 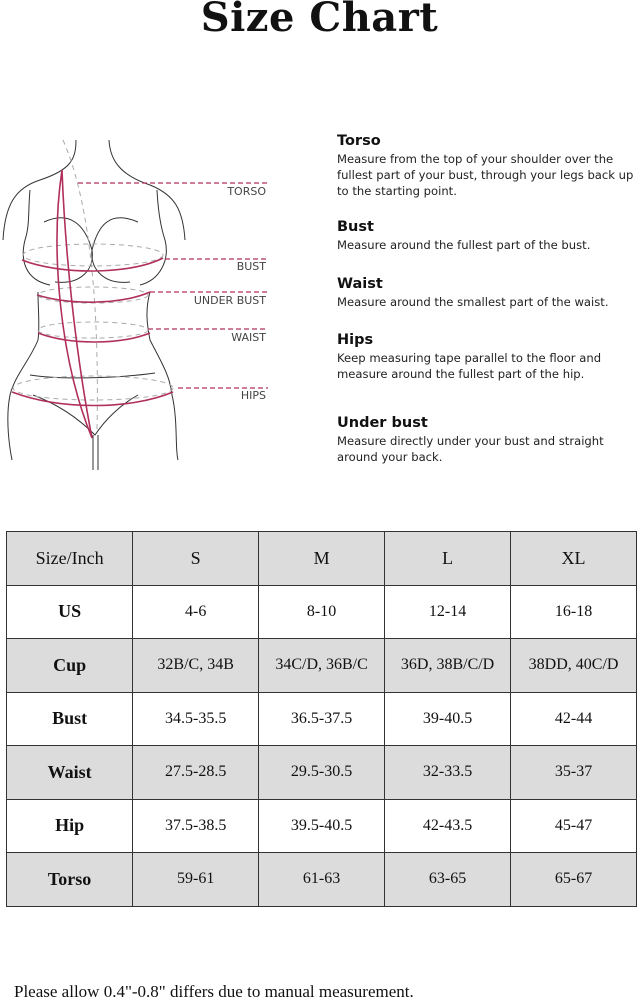 What do you see at coordinates (196, 611) in the screenshot?
I see `table-cell: 4-6` at bounding box center [196, 611].